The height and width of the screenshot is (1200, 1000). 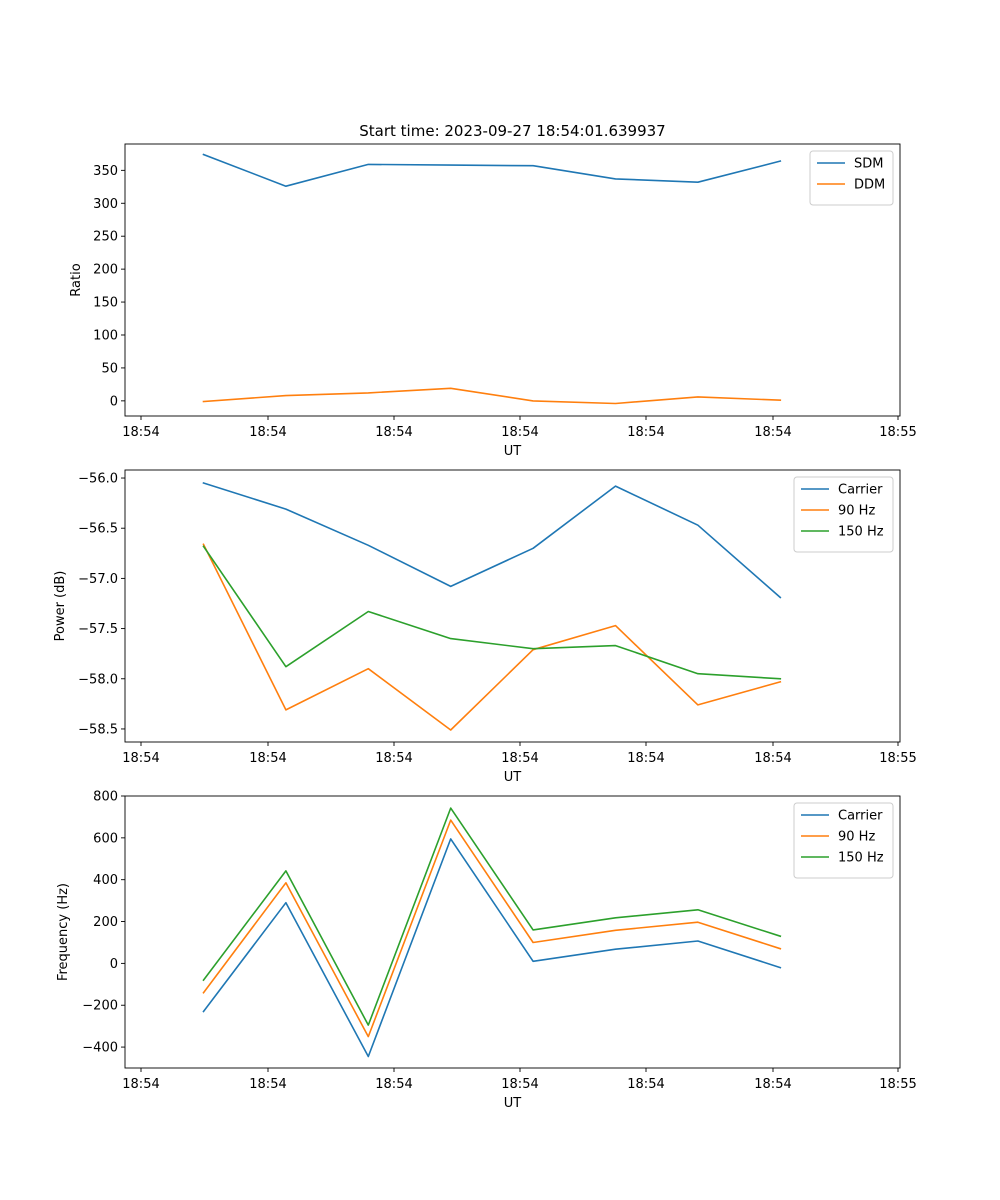 What do you see at coordinates (100, 1048) in the screenshot?
I see `y-tick-label: −400` at bounding box center [100, 1048].